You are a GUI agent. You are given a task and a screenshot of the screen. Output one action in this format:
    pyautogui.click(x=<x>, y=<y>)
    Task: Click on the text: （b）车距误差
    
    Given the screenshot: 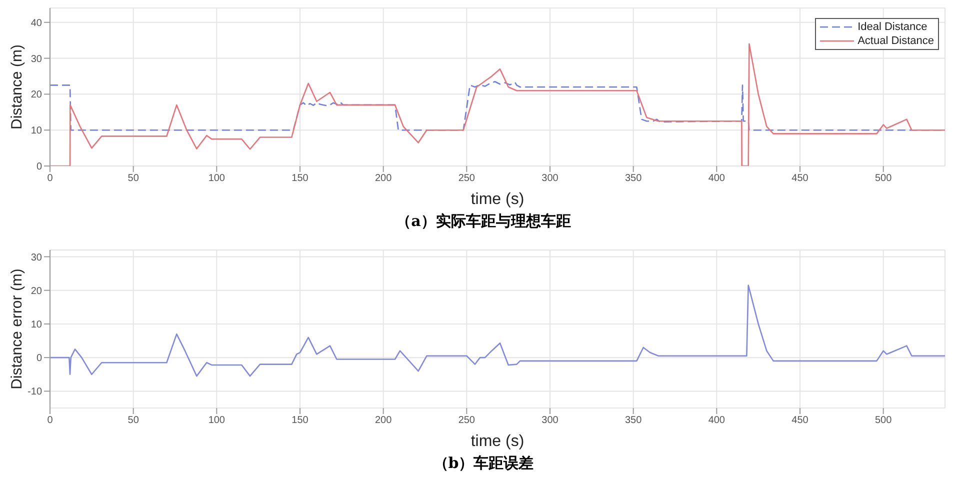 What is the action you would take?
    pyautogui.click(x=483, y=463)
    